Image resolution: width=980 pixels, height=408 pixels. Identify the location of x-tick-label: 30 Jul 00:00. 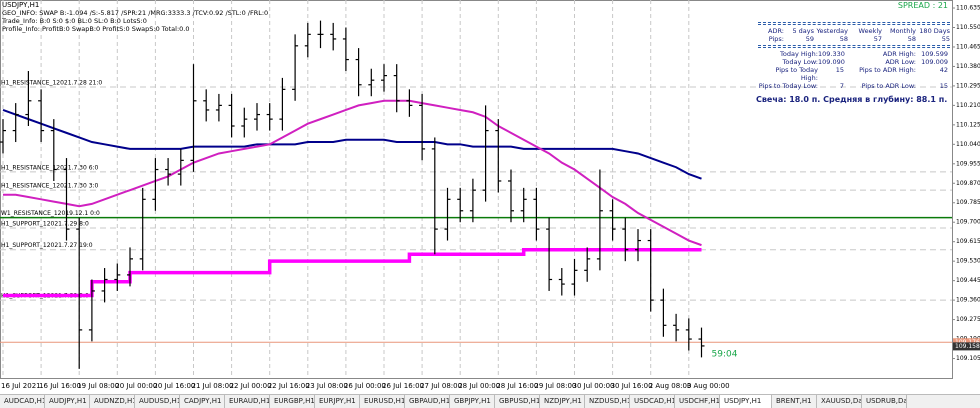
(594, 386).